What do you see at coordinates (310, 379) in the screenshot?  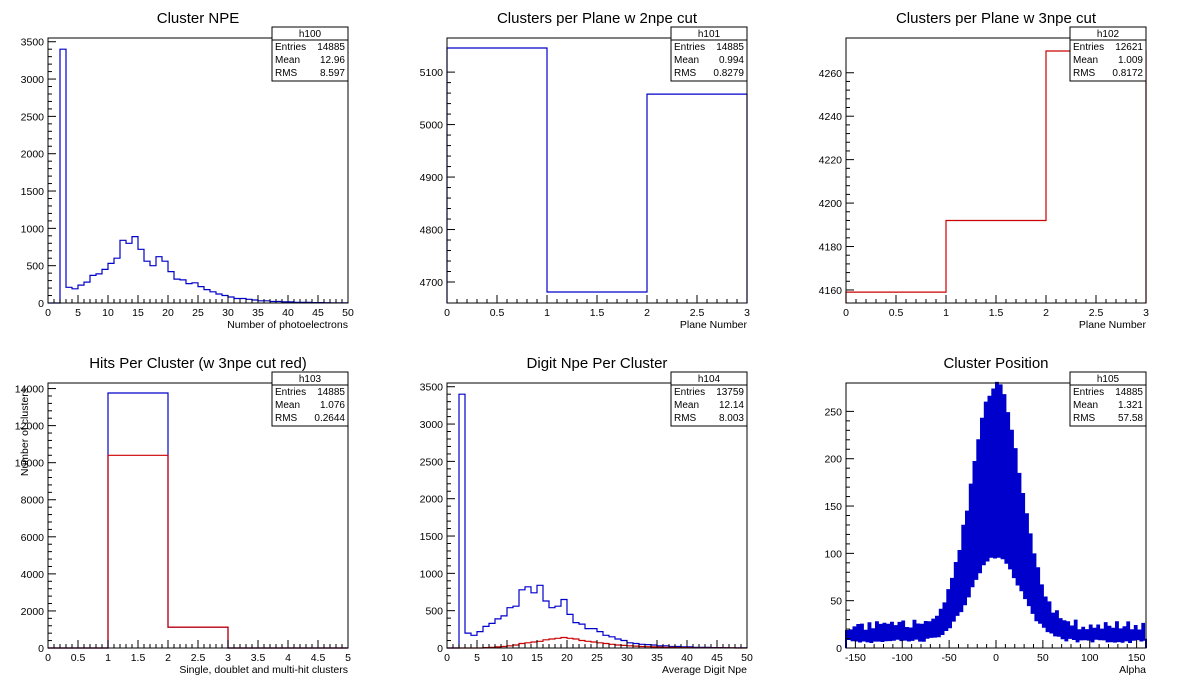 I see `stats-box-name: h103` at bounding box center [310, 379].